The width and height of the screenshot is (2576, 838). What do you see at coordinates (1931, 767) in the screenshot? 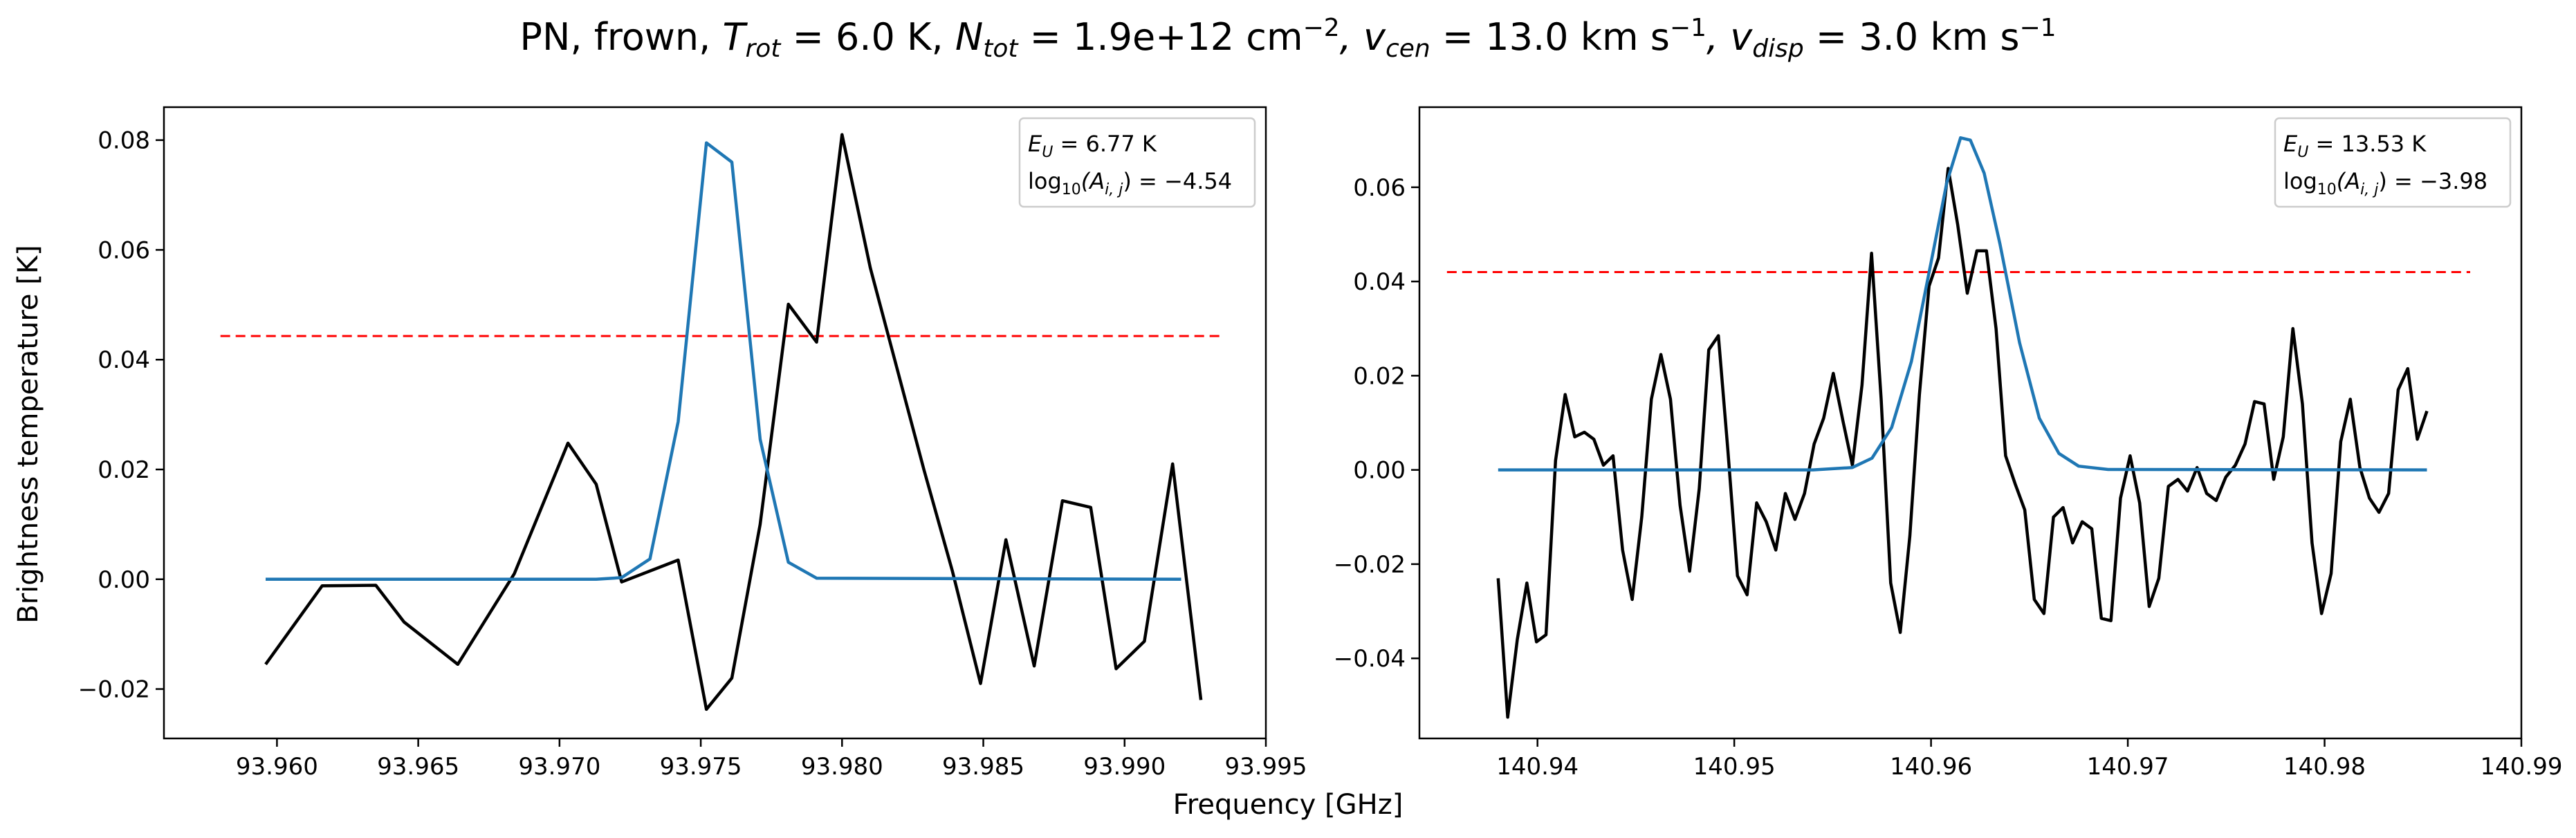
I see `x-tick-label: 140.96` at bounding box center [1931, 767].